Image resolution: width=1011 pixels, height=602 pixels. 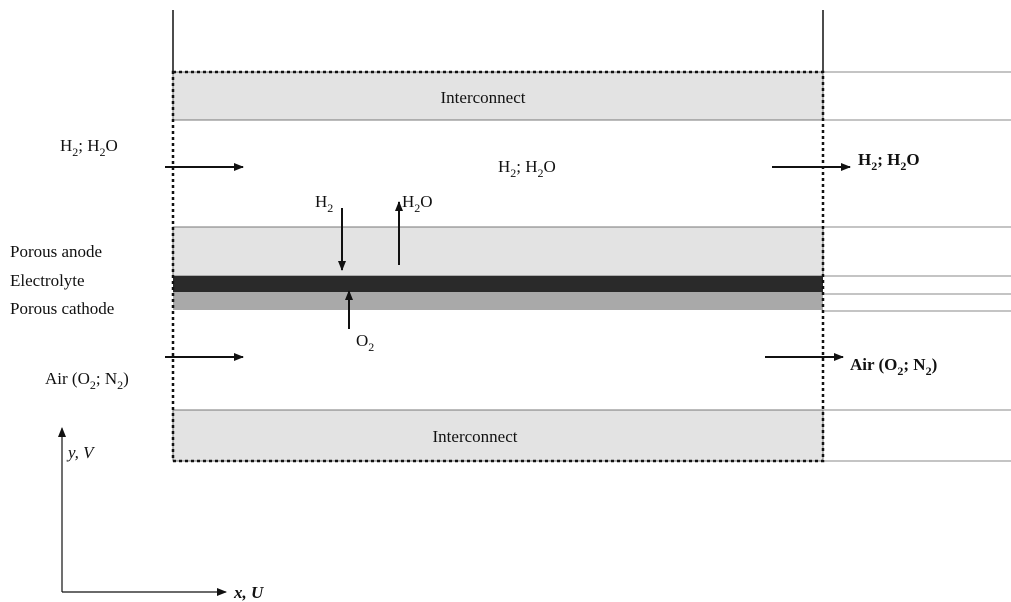 I want to click on interconnect-bottom-layer, so click(x=498, y=435).